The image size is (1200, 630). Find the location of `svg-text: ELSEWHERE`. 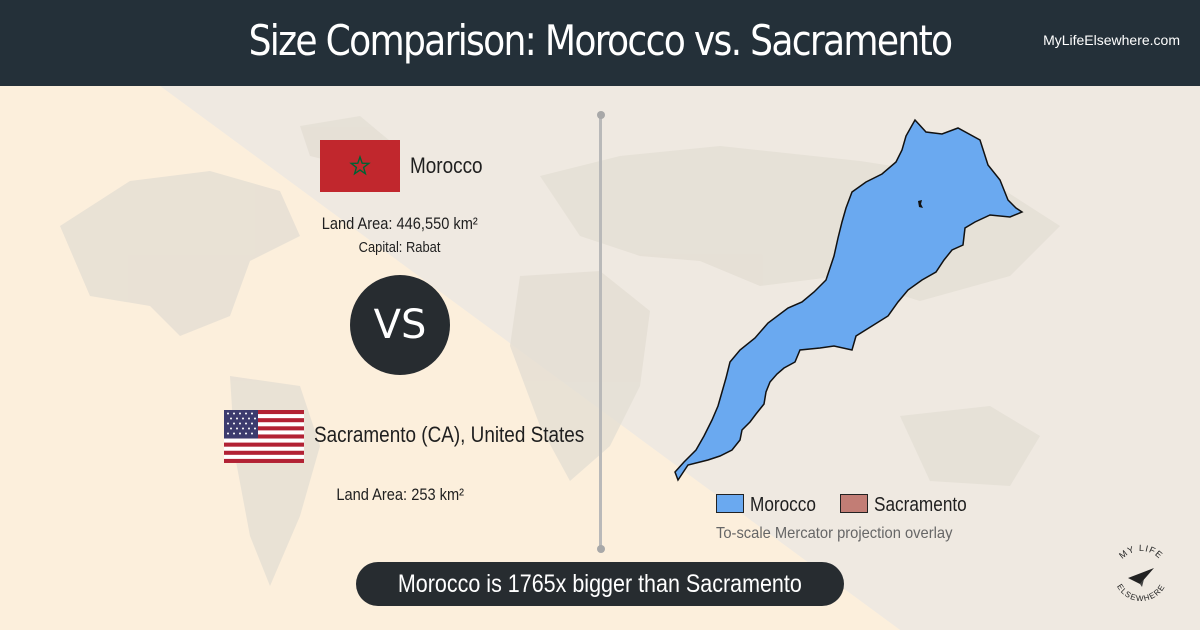

svg-text: ELSEWHERE is located at coordinates (1141, 592).